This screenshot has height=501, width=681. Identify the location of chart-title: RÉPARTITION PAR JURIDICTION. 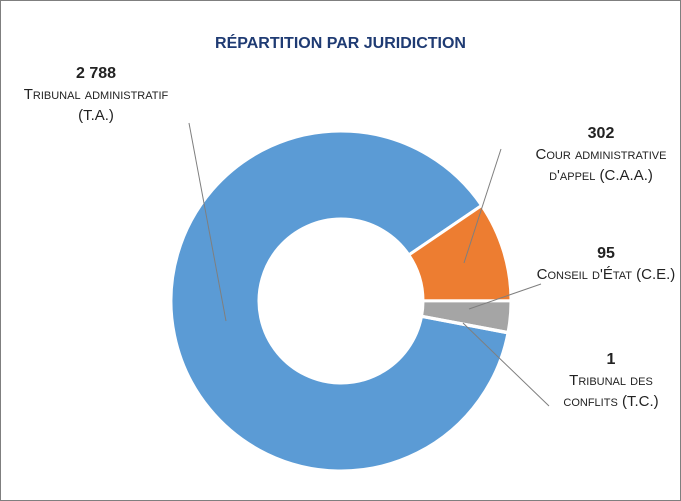
(340, 43).